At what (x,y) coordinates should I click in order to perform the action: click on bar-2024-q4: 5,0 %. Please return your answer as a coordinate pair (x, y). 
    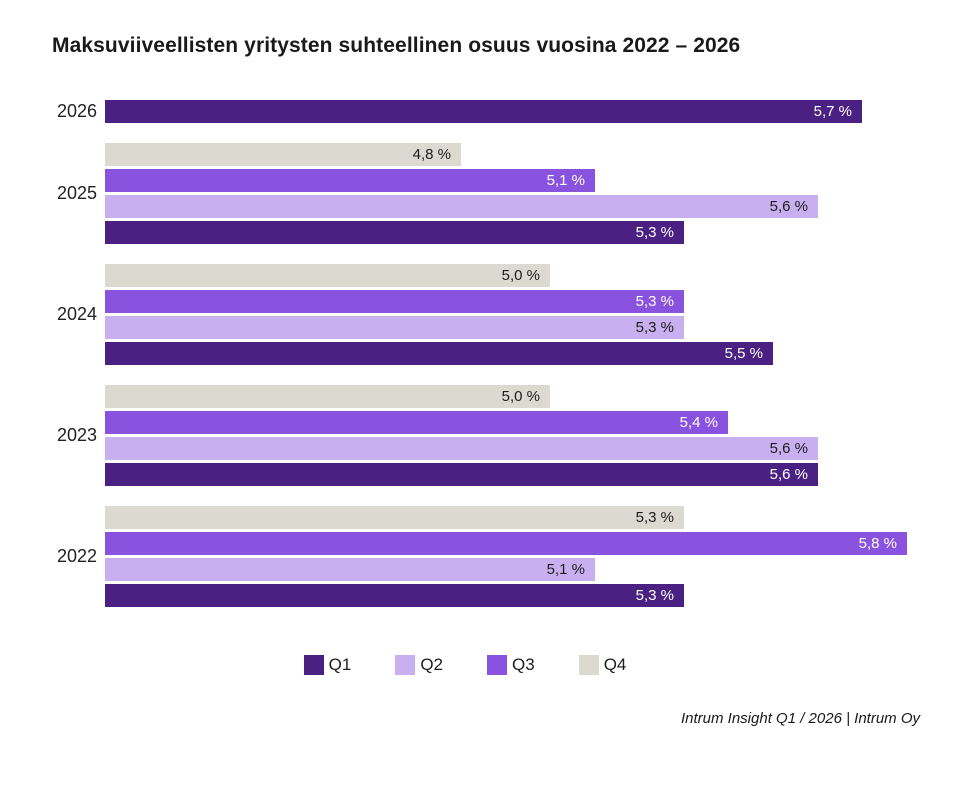
    Looking at the image, I should click on (327, 275).